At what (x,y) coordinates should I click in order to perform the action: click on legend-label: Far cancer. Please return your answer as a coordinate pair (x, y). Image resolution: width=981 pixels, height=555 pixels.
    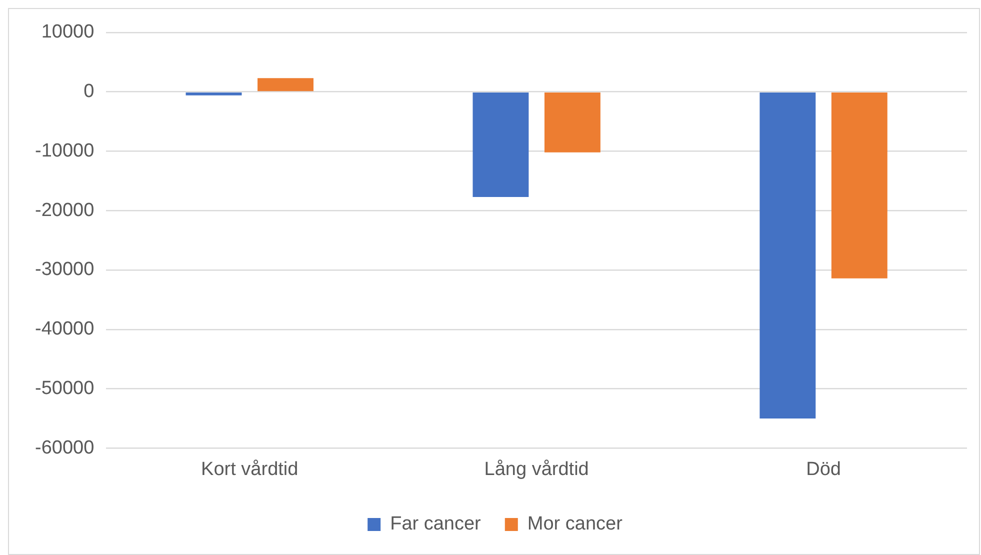
    Looking at the image, I should click on (436, 524).